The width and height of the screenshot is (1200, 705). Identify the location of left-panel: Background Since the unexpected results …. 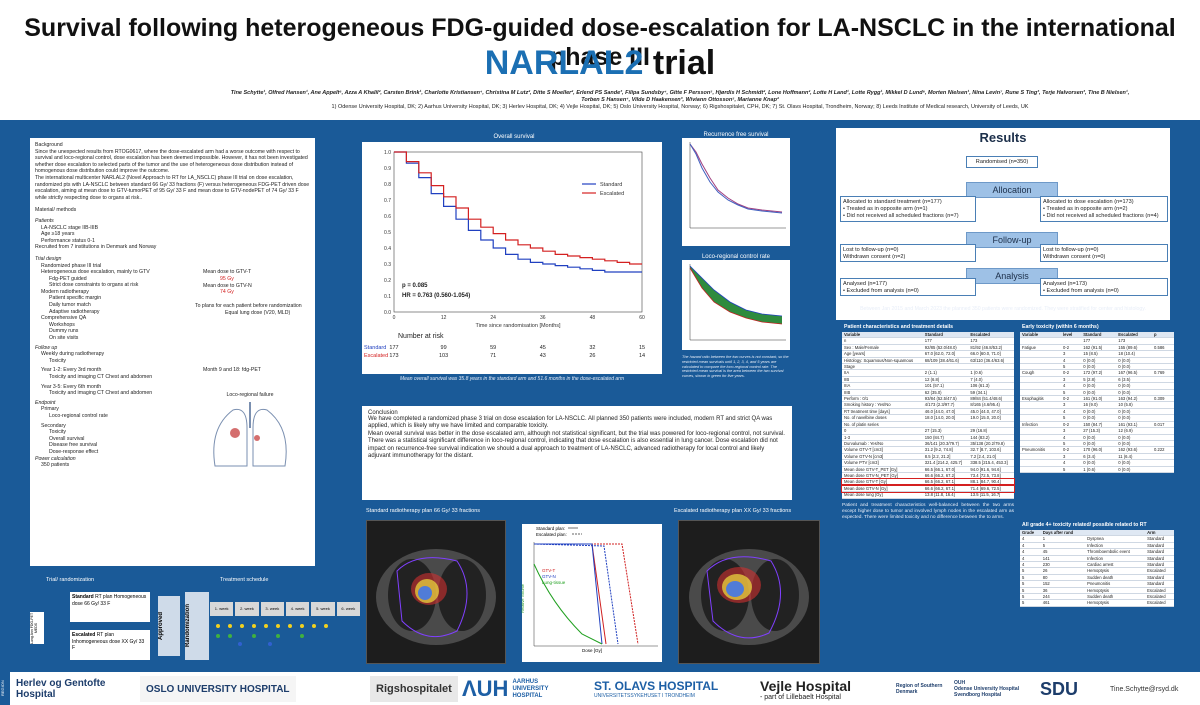
(172, 352).